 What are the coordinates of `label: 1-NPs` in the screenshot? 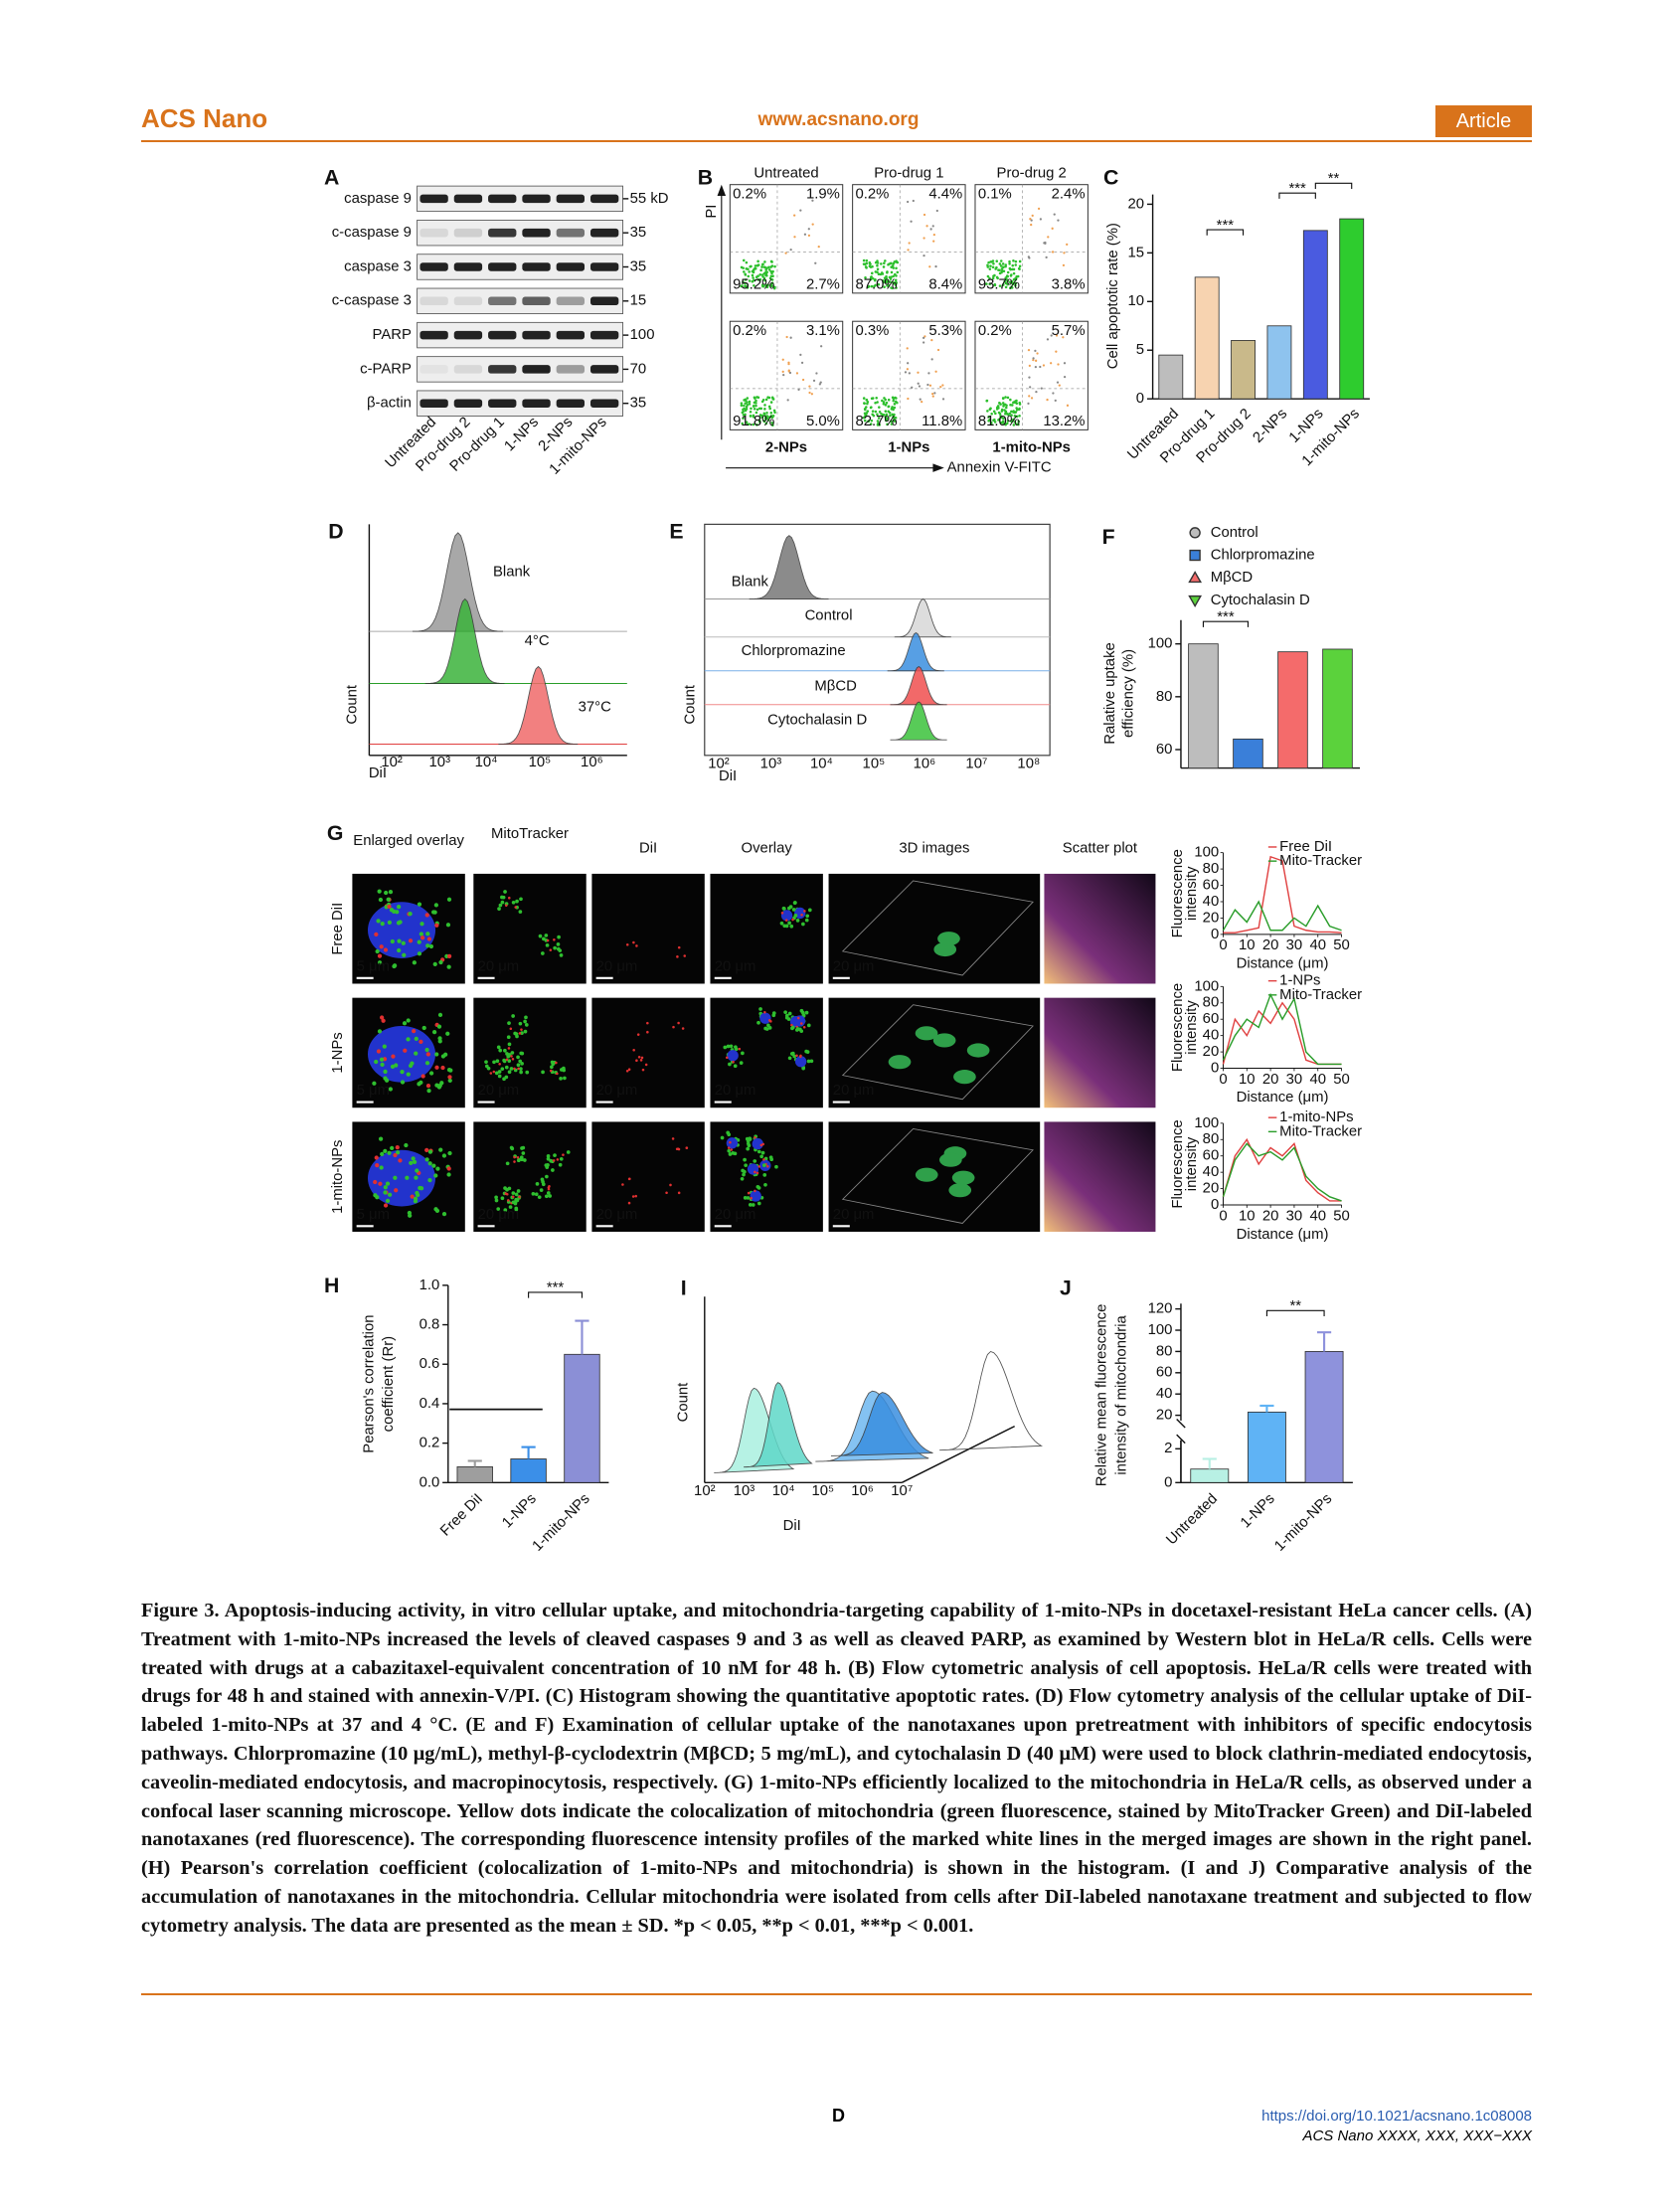 It's located at (522, 435).